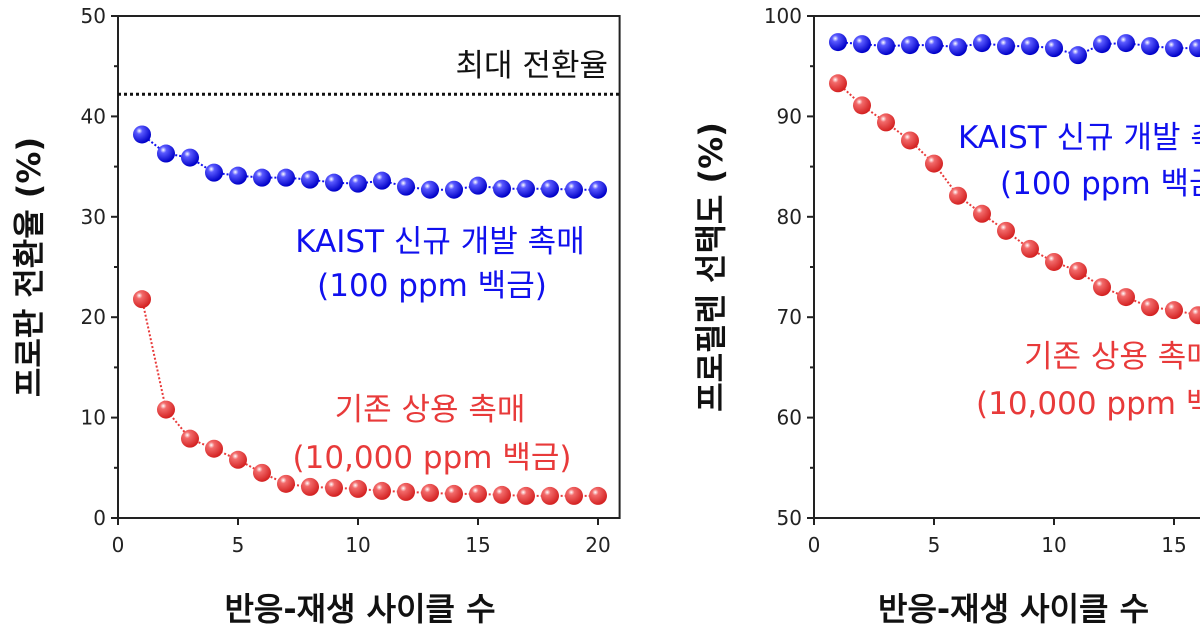  I want to click on right-commercial-label: 기존 상용 촉매, so click(1112, 357).